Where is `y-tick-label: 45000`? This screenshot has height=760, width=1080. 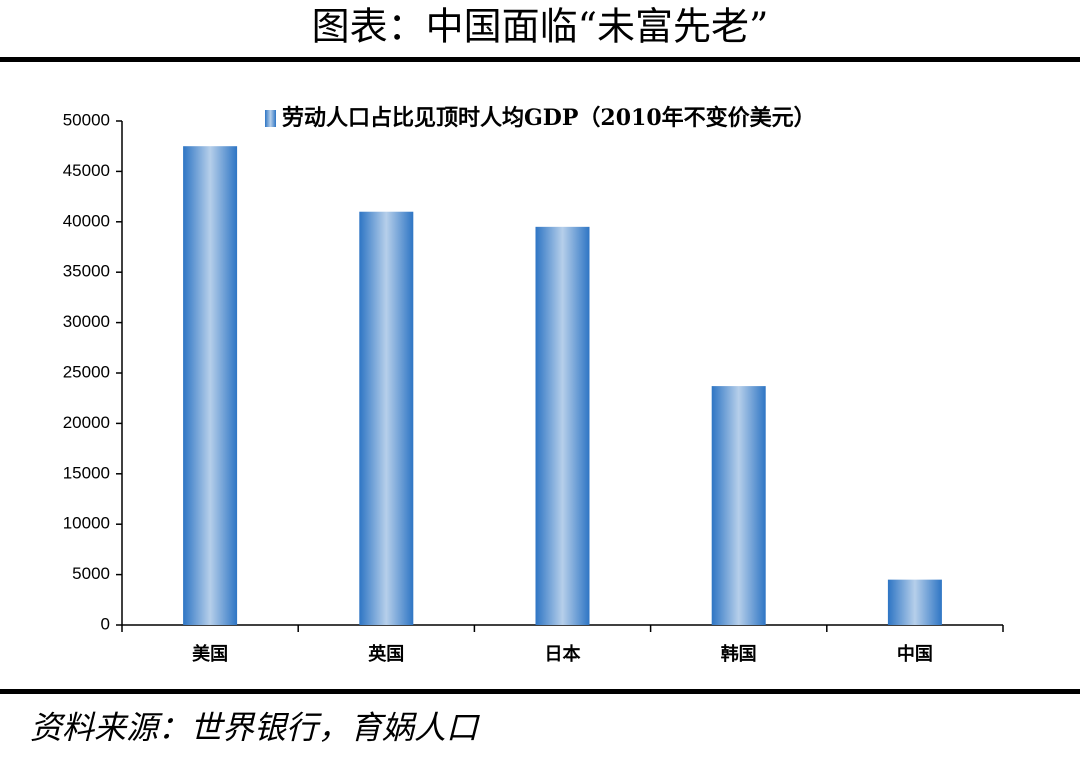 y-tick-label: 45000 is located at coordinates (86, 170).